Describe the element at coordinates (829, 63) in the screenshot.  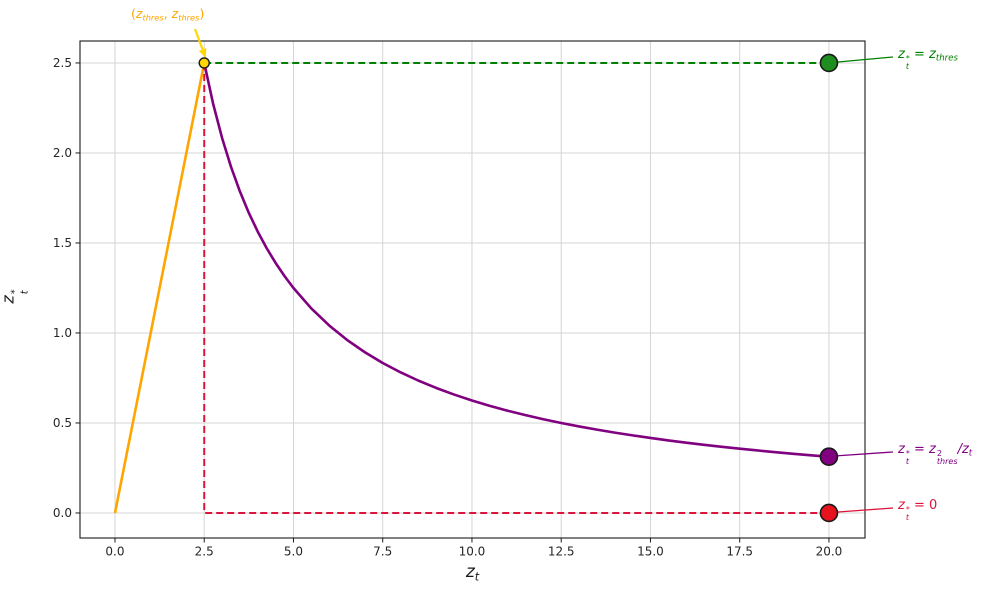
I see `marker-green-endpoint` at that location.